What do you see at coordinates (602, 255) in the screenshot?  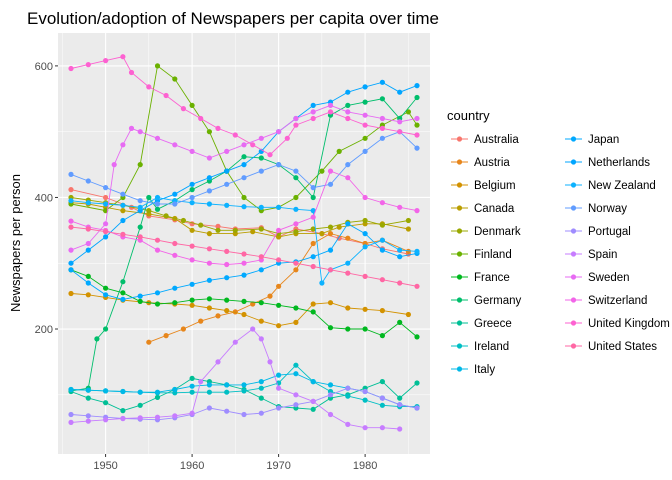 I see `legend-label-spain: Spain` at bounding box center [602, 255].